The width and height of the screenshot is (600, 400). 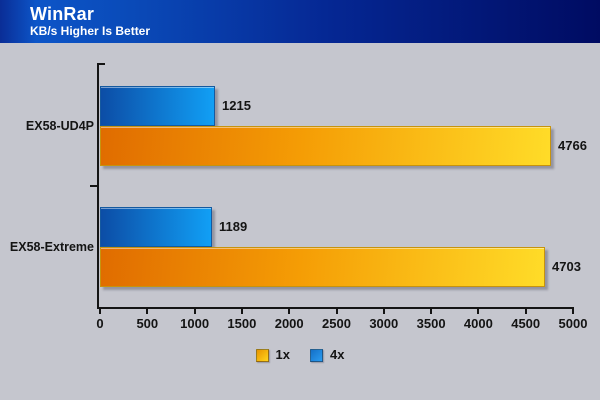 I want to click on bar-1x-ex58-ud4p, so click(x=325, y=145).